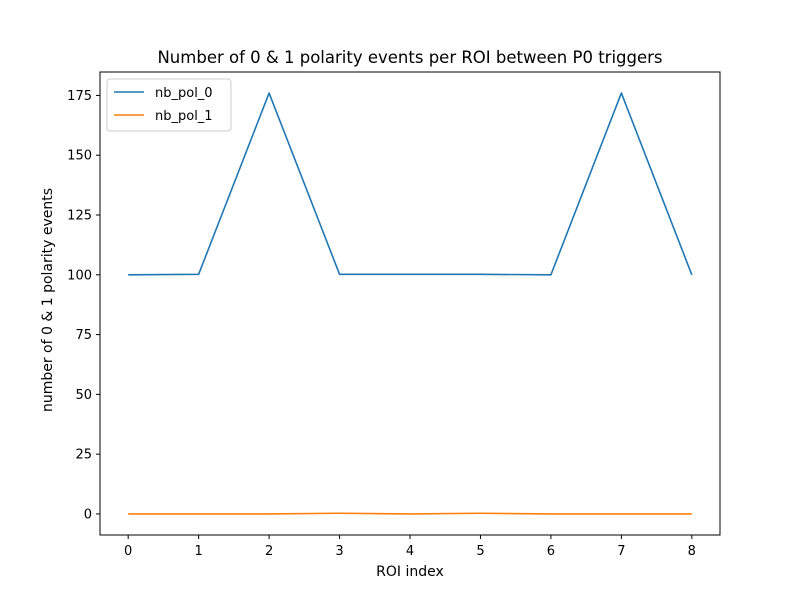 The width and height of the screenshot is (800, 600). I want to click on x-tick-label: 7, so click(621, 551).